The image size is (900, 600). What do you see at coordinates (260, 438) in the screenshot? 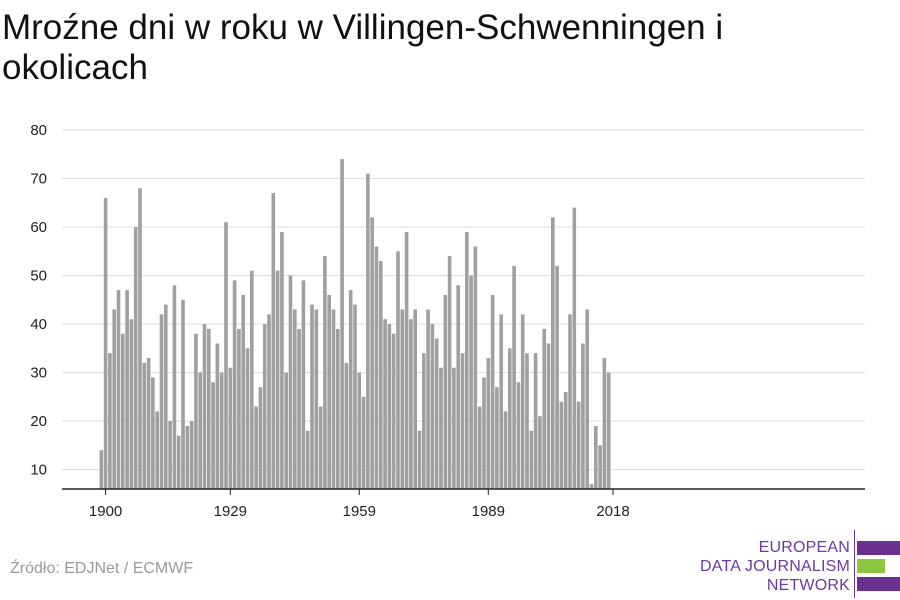
I see `bar-1936` at bounding box center [260, 438].